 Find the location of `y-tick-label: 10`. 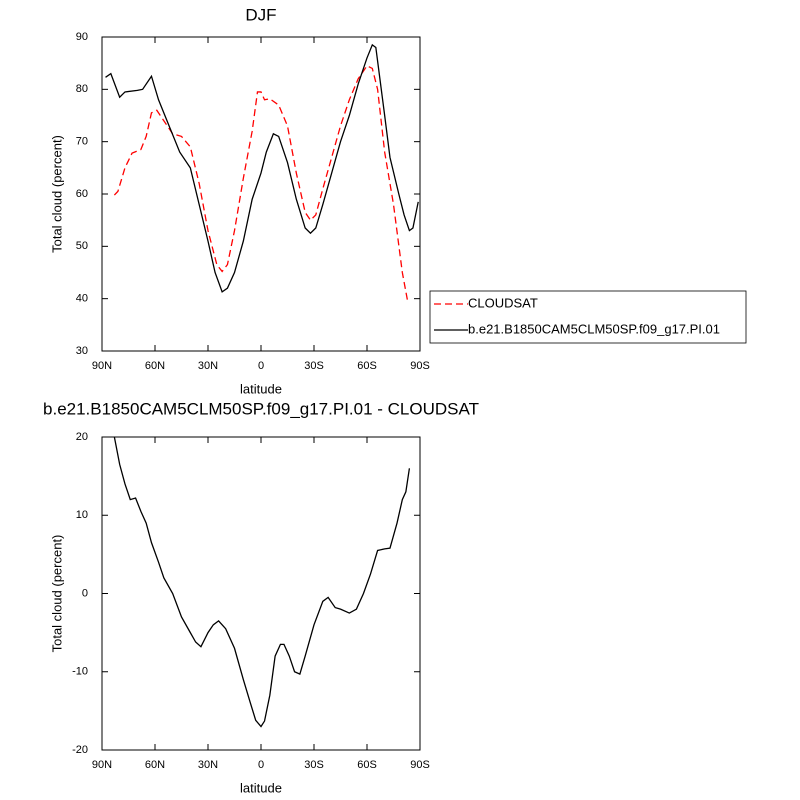

y-tick-label: 10 is located at coordinates (82, 515).